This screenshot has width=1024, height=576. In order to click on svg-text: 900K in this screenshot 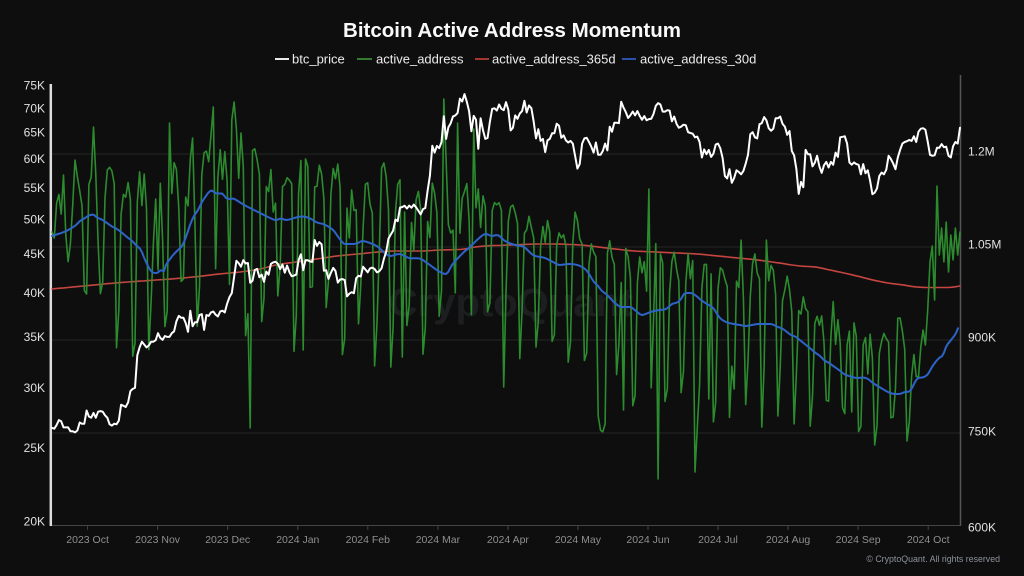, I will do `click(982, 338)`.